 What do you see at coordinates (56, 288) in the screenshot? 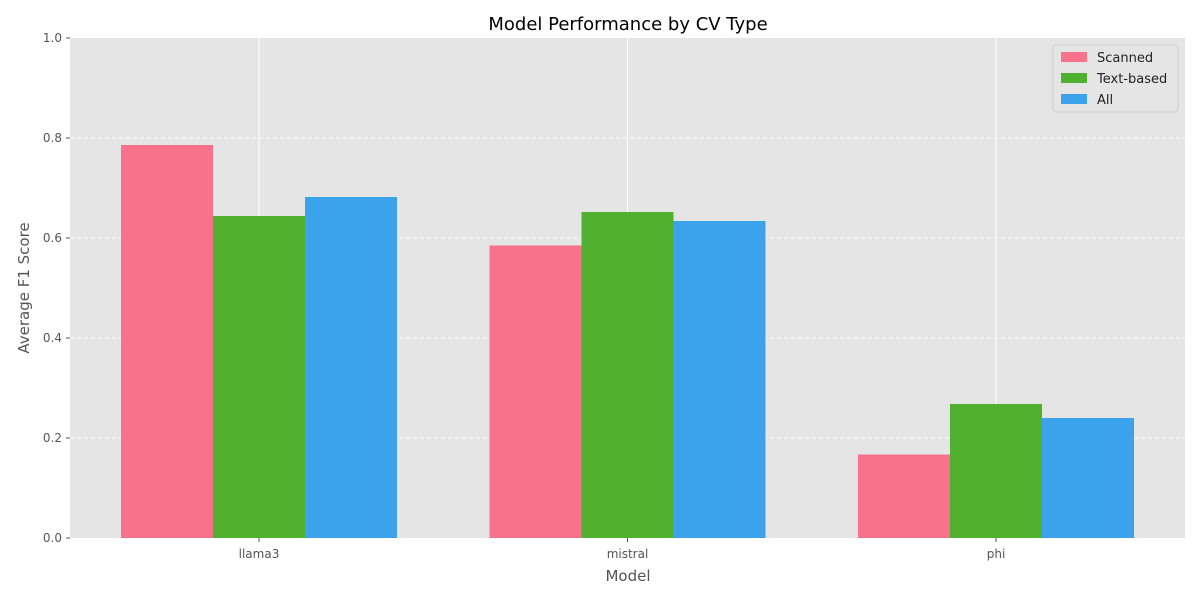
I see `y-axis-ticks: 0.0 0.2 0.4 0.6 0.8 1.0` at bounding box center [56, 288].